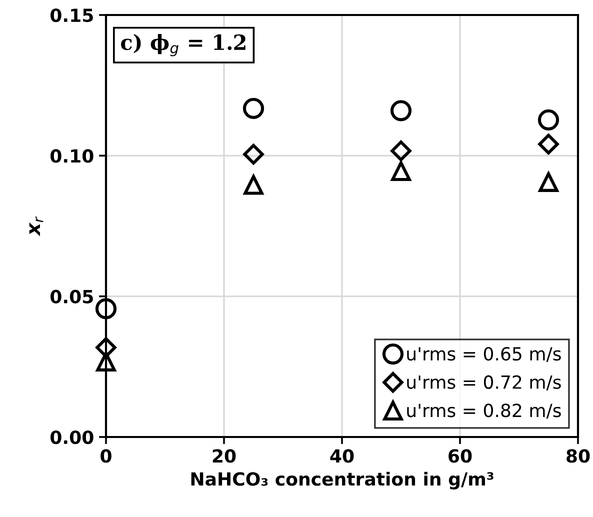  I want to click on legend-label: u'rms = 0.72 m/s, so click(484, 382).